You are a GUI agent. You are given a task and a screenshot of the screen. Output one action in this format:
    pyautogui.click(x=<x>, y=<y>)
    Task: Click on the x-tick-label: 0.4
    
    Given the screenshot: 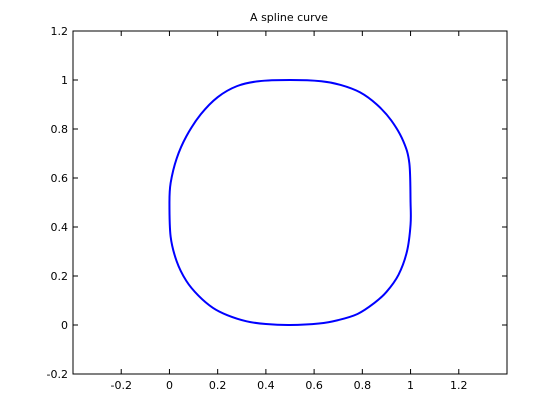 What is the action you would take?
    pyautogui.click(x=266, y=385)
    